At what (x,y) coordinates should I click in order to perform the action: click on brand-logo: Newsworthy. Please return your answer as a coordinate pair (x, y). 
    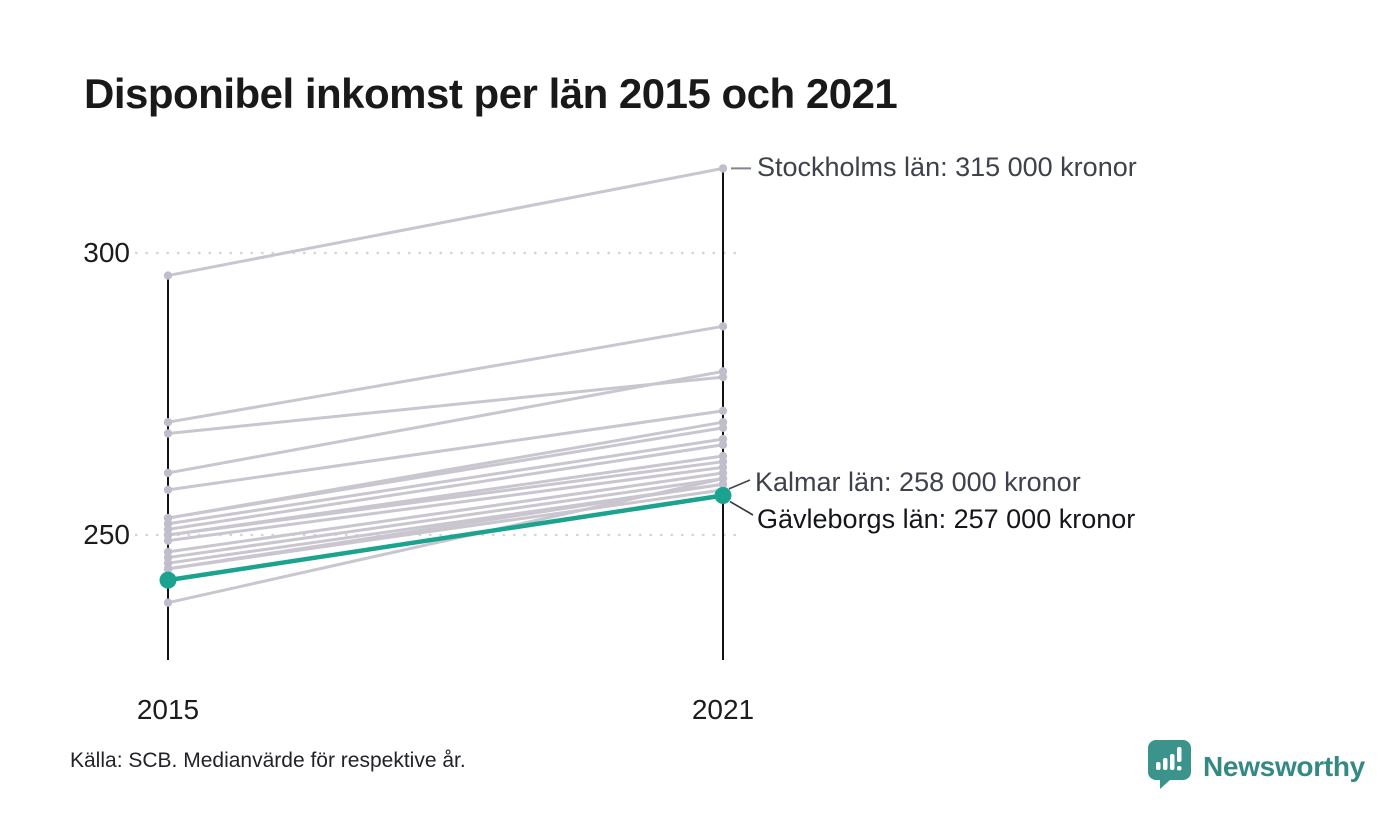
    Looking at the image, I should click on (1255, 766).